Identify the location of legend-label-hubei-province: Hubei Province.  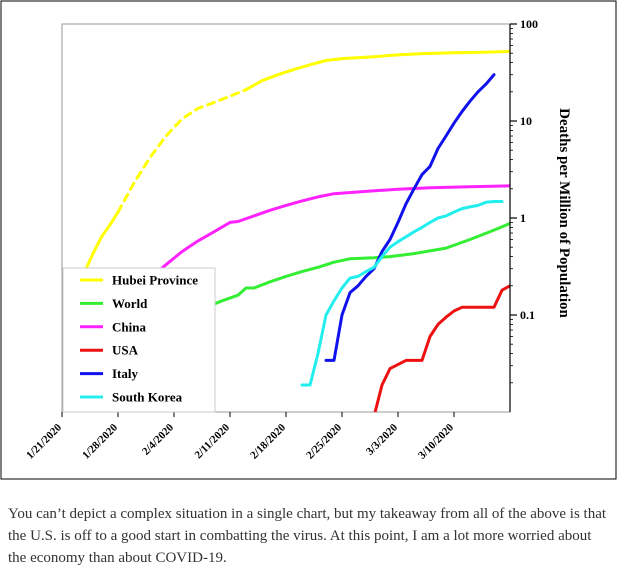
(155, 280).